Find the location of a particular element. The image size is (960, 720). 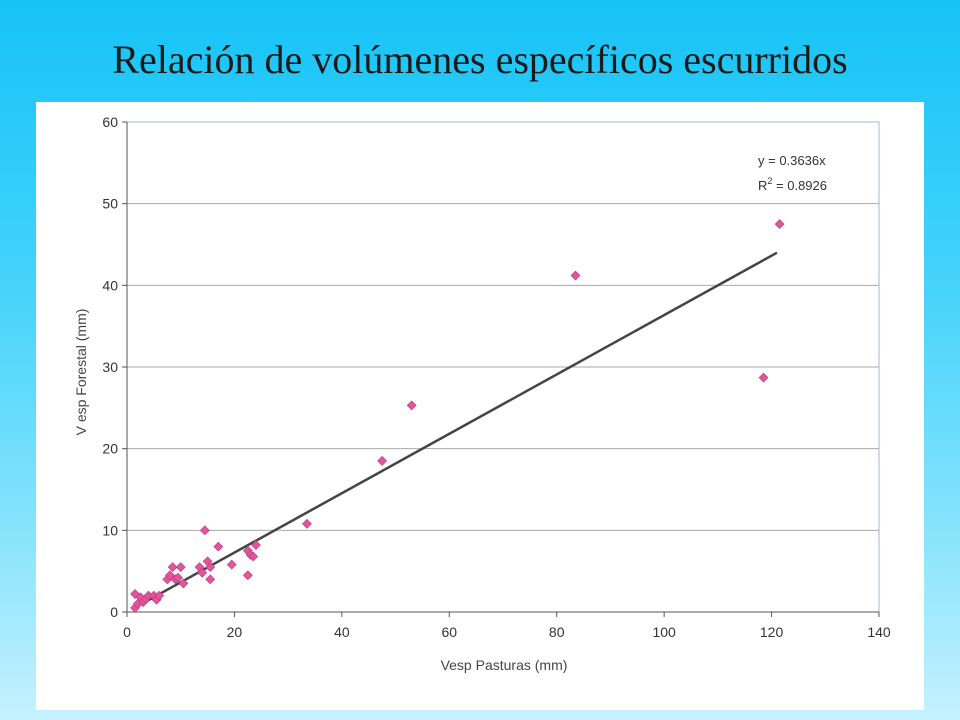

x-tick-label-120: 120 is located at coordinates (772, 632).